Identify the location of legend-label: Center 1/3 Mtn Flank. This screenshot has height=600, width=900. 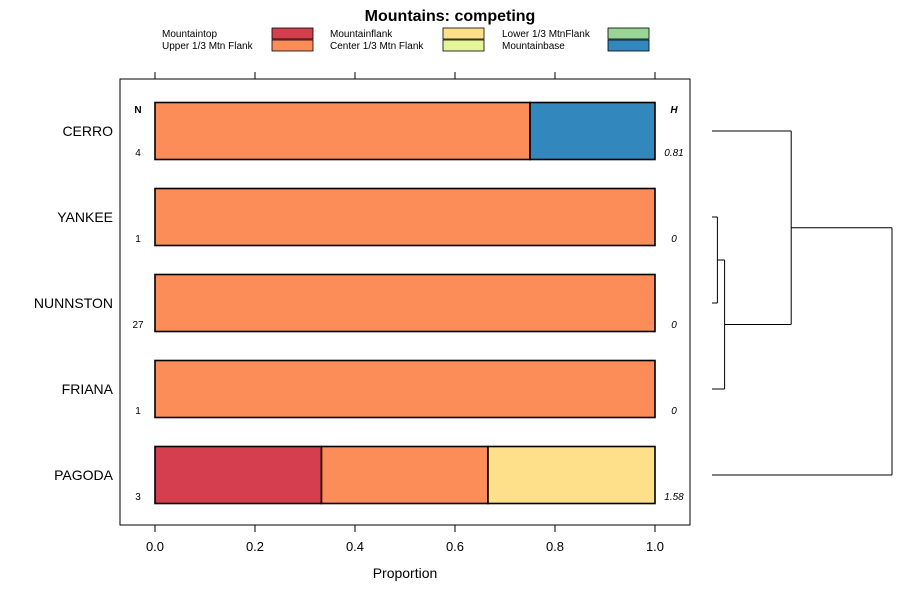
(377, 46).